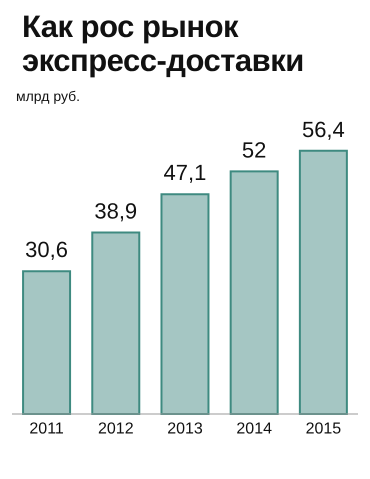  What do you see at coordinates (163, 43) in the screenshot?
I see `chart-title: Как рос рынок экспресс-доставки` at bounding box center [163, 43].